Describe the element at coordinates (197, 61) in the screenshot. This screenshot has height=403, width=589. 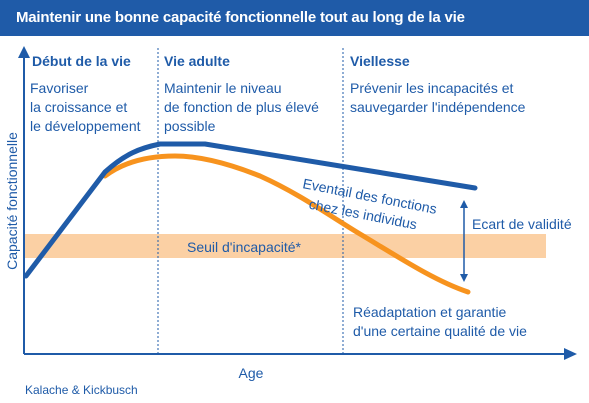
I see `phase-heading-adult: Vie adulte` at that location.